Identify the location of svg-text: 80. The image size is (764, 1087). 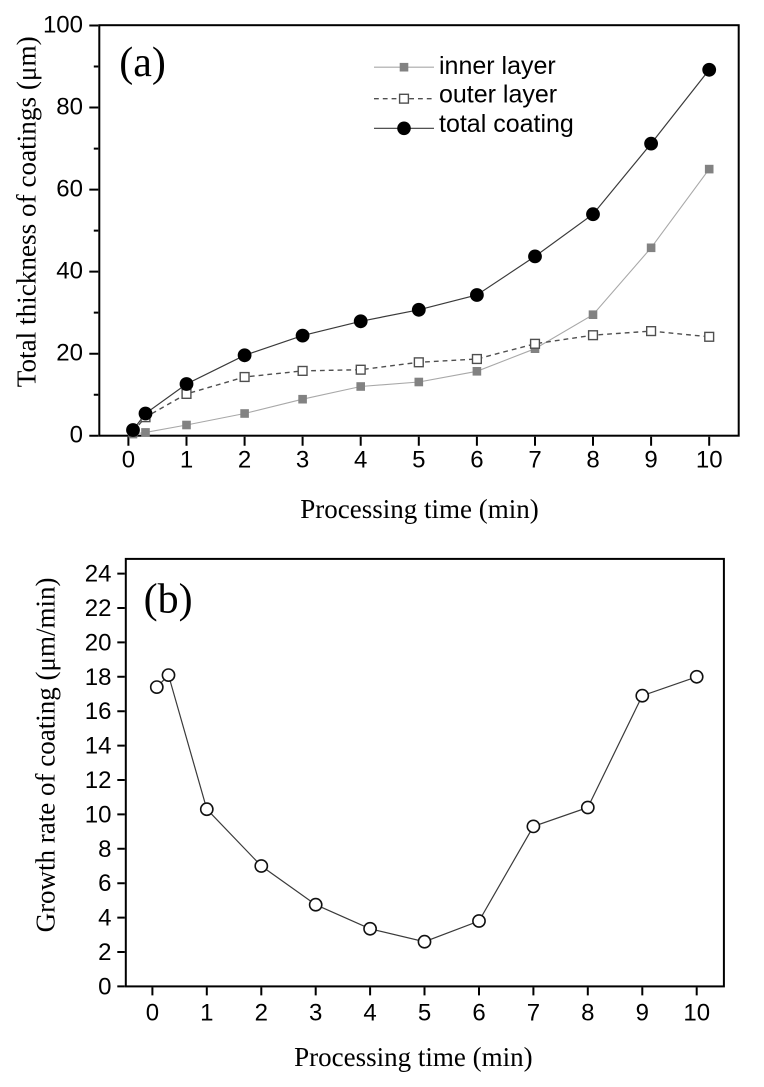
(69, 107).